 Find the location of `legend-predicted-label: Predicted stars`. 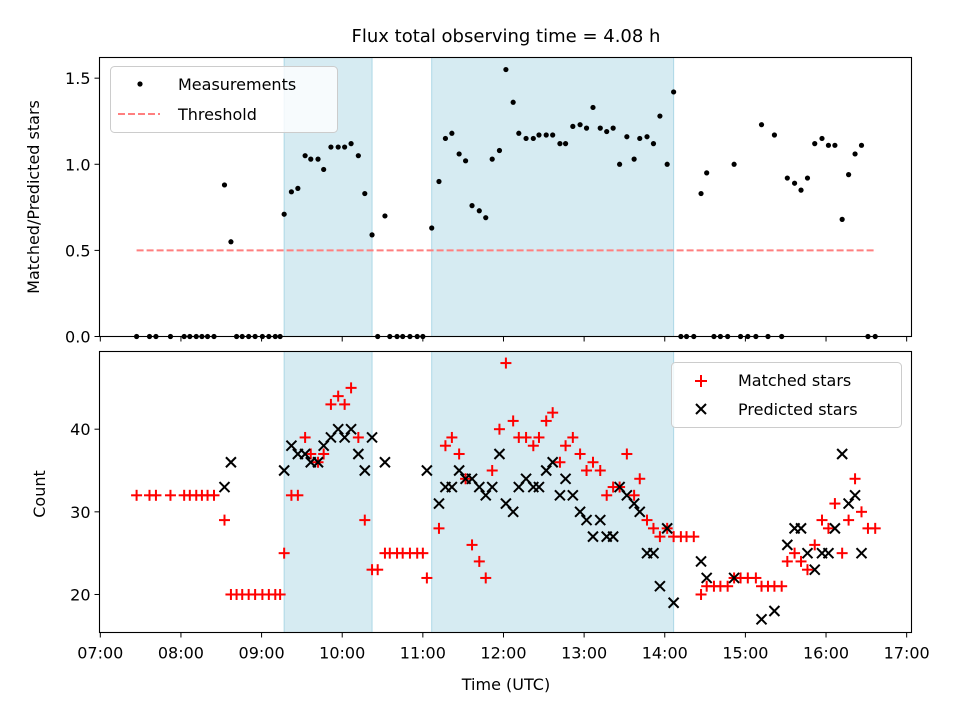

legend-predicted-label: Predicted stars is located at coordinates (798, 409).